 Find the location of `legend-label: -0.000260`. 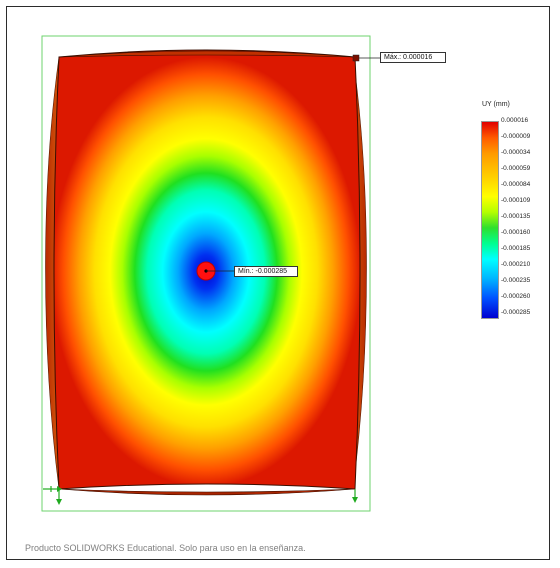

legend-label: -0.000260 is located at coordinates (516, 296).